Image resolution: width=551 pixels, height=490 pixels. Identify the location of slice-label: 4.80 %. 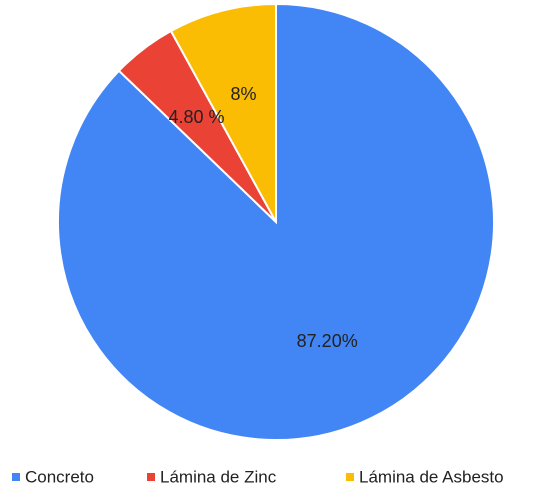
(196, 117).